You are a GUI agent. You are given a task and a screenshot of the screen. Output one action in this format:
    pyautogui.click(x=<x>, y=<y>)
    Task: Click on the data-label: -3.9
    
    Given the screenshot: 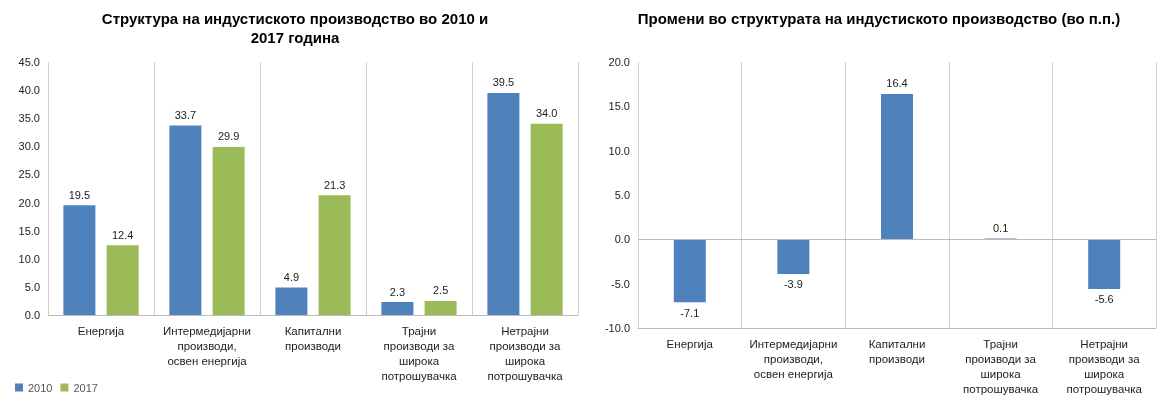 What is the action you would take?
    pyautogui.click(x=793, y=284)
    